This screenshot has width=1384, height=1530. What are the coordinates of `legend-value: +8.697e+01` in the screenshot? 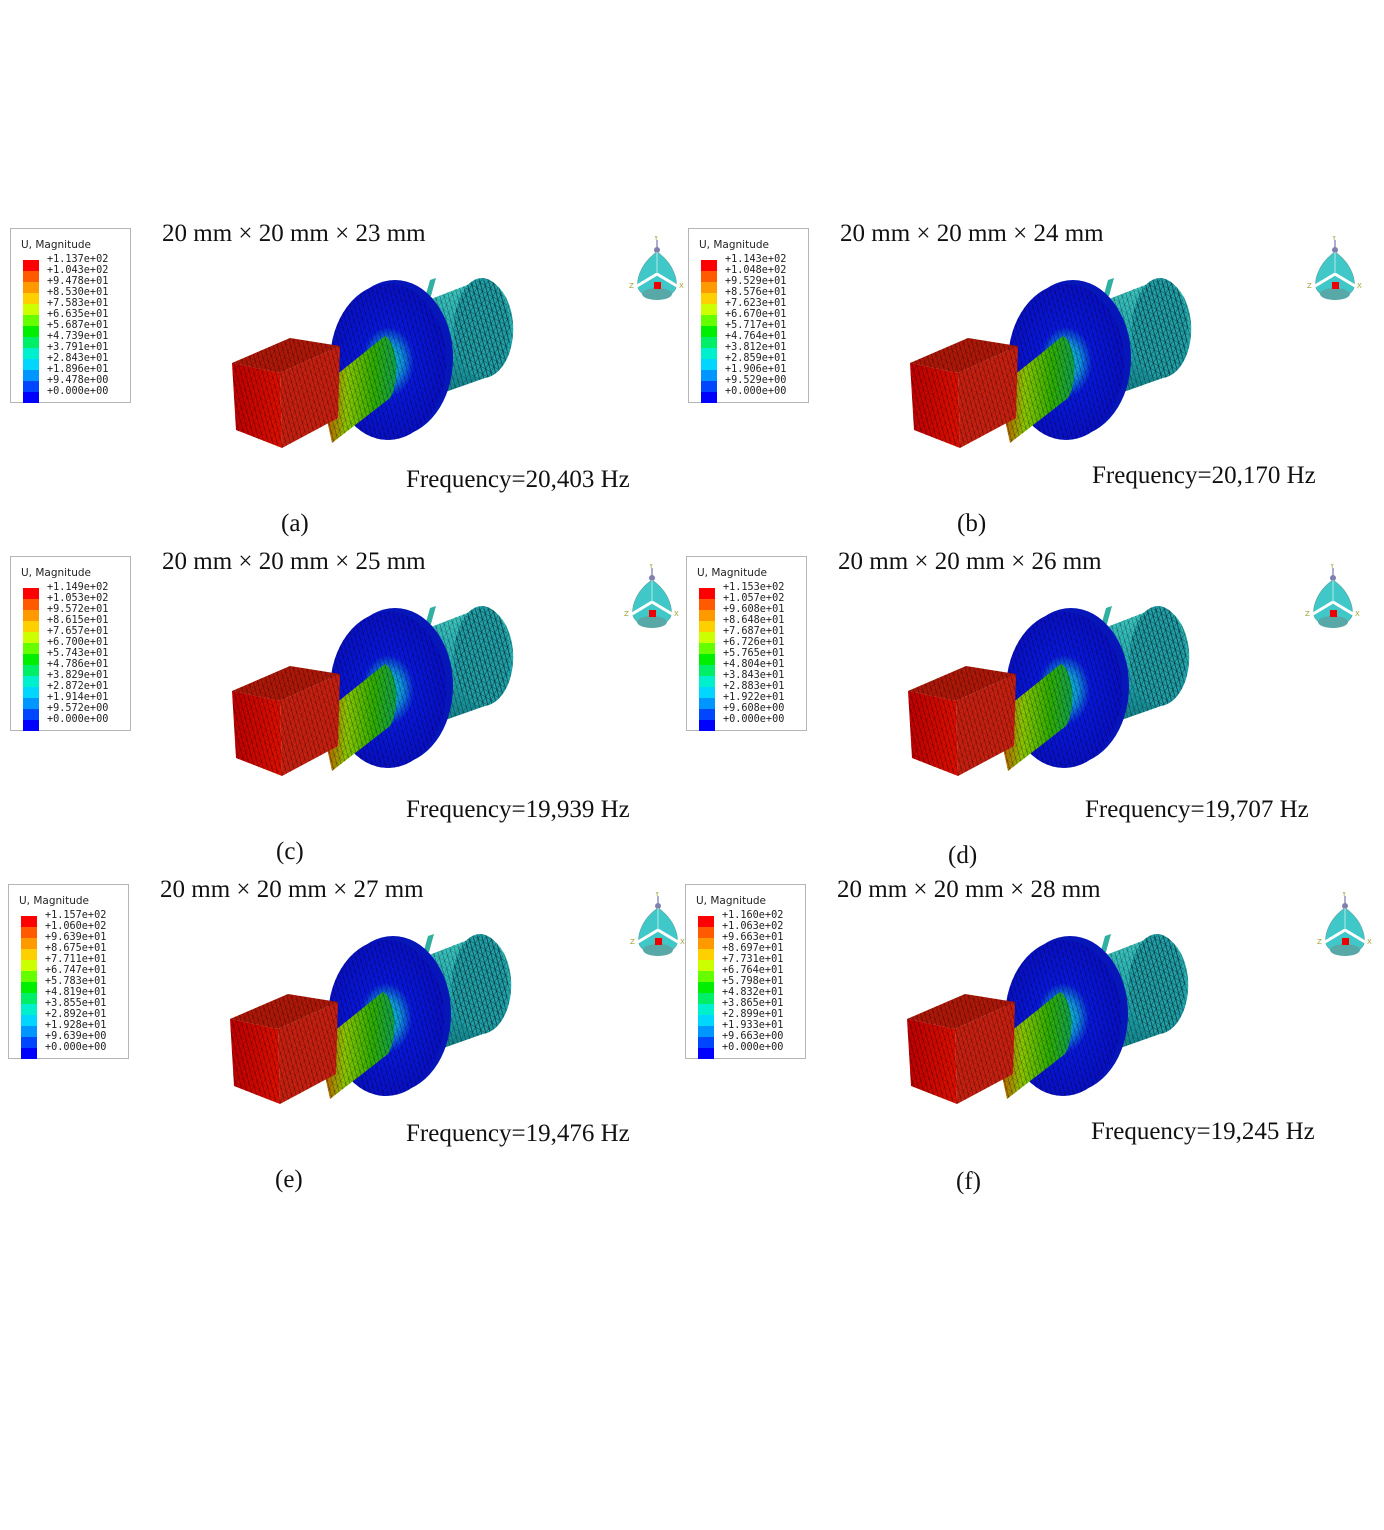 It's located at (752, 948).